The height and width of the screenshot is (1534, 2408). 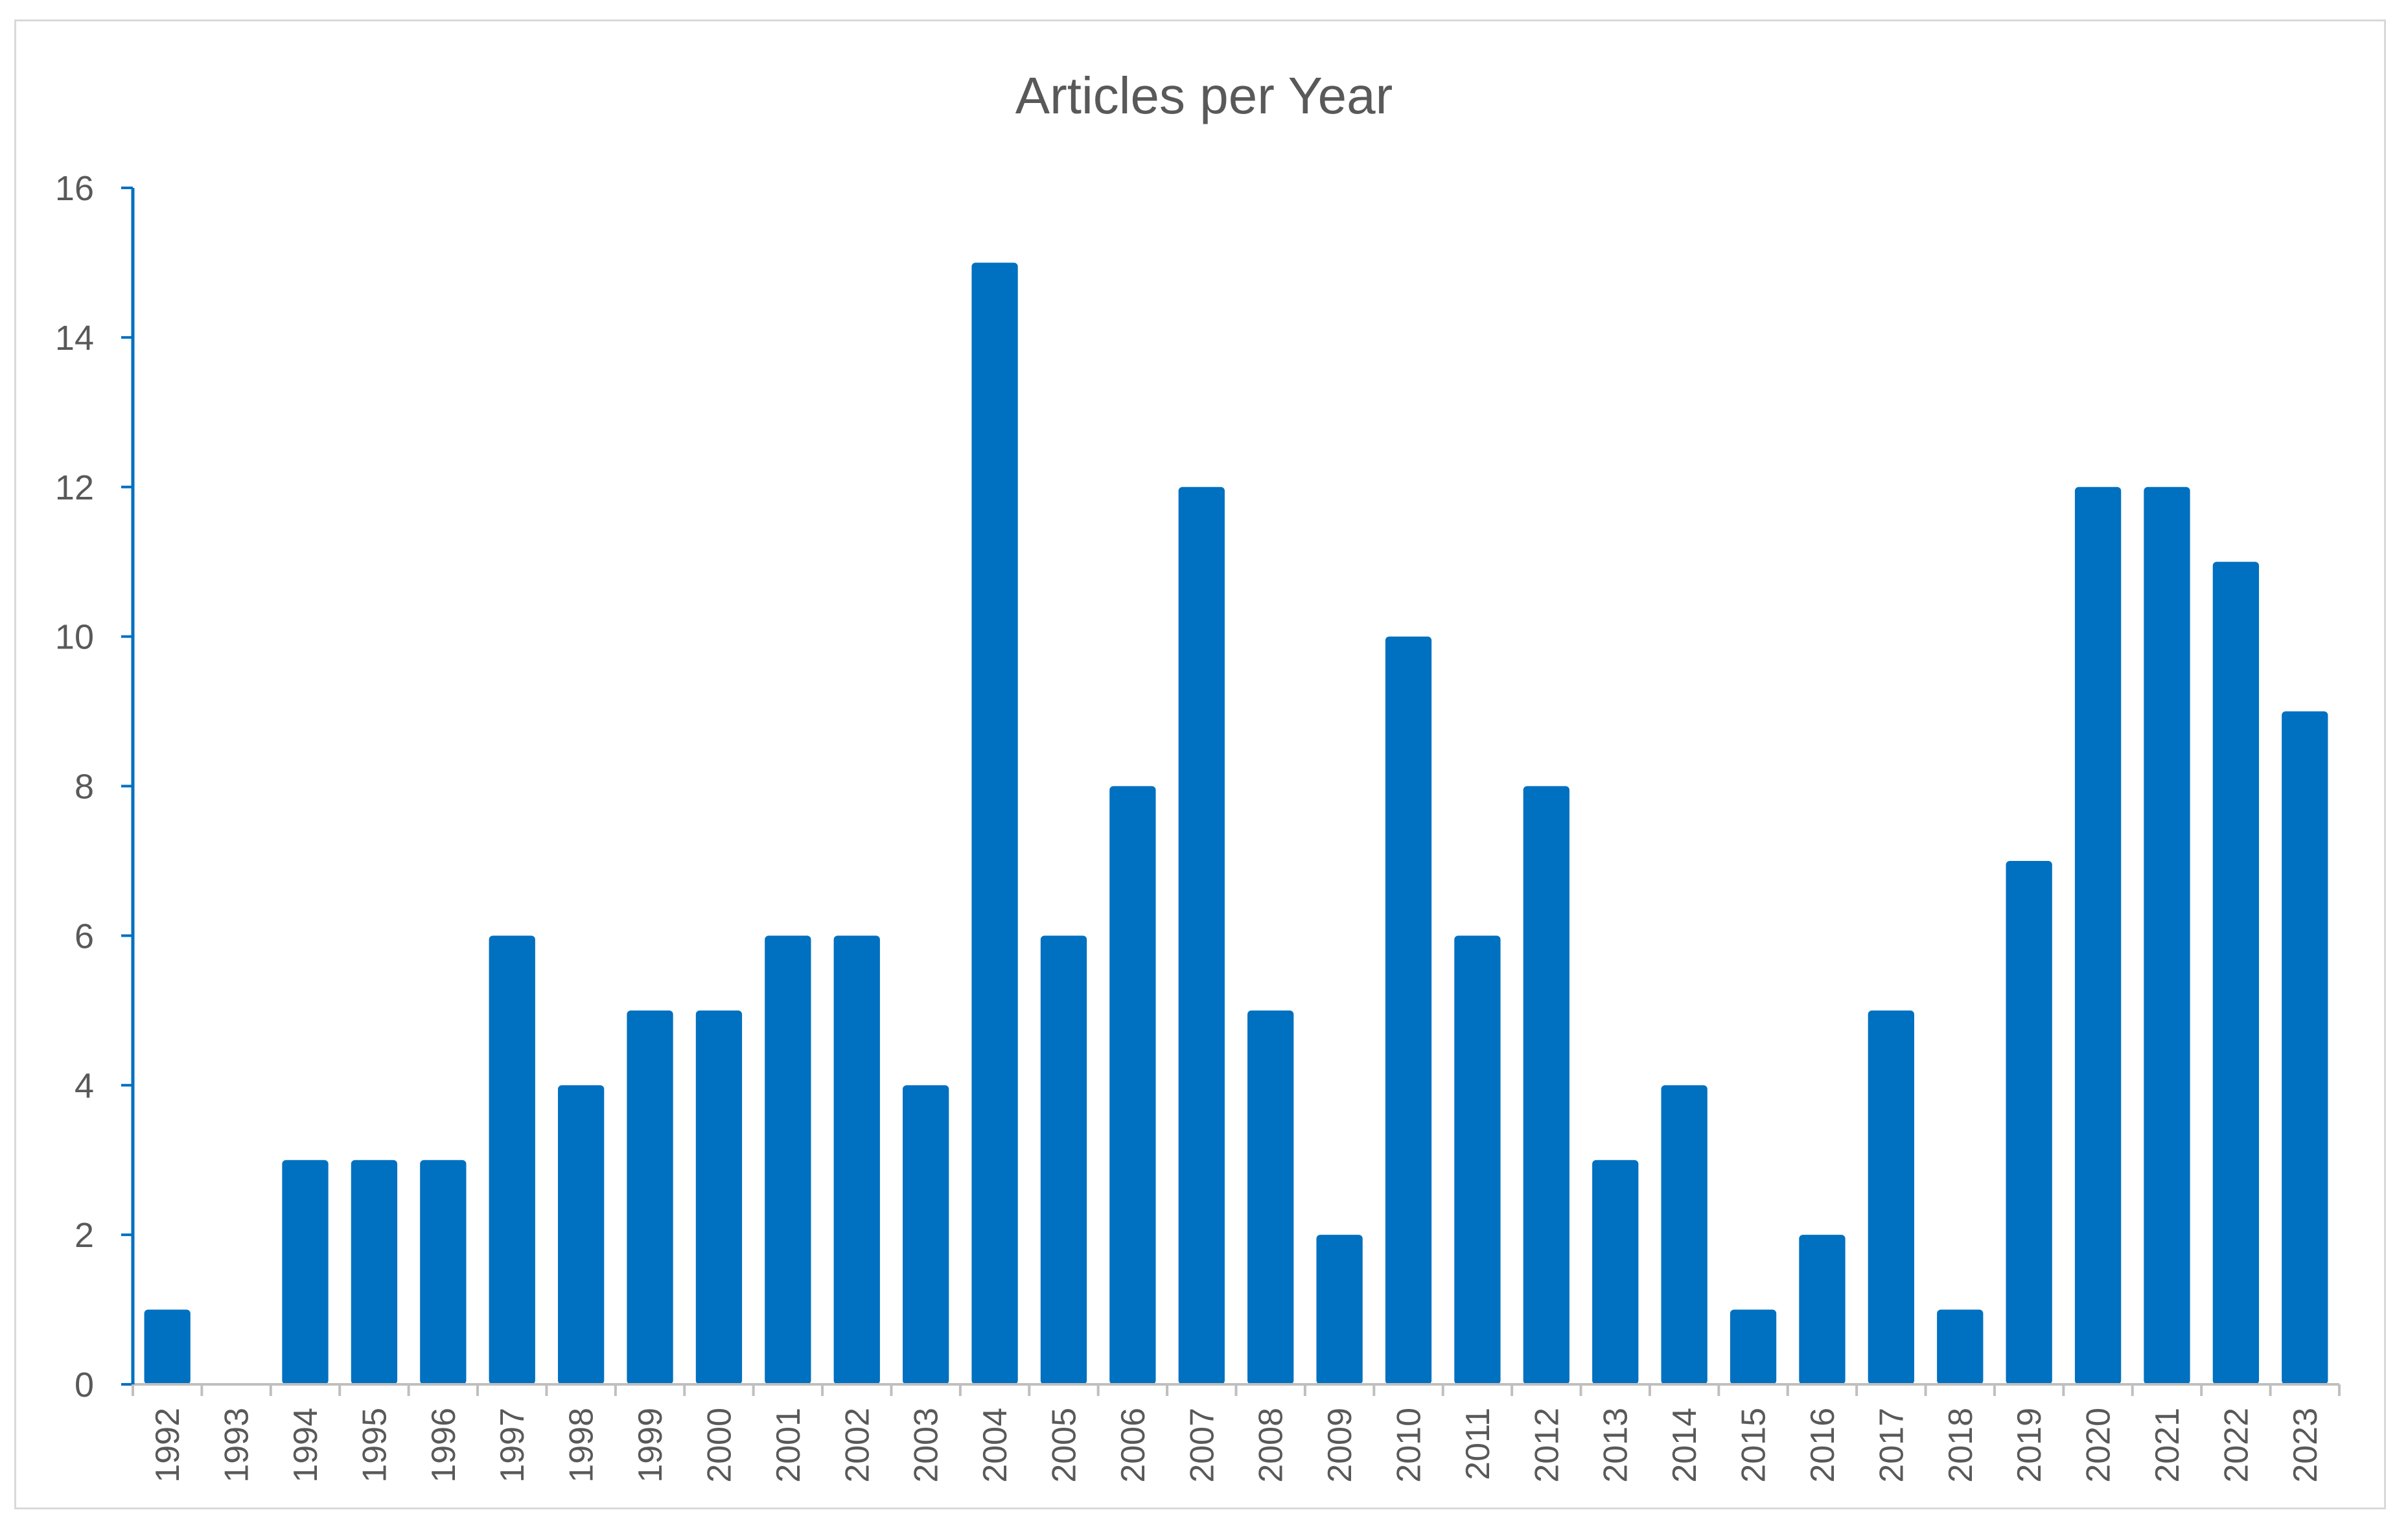 I want to click on bar-2006, so click(x=1132, y=1085).